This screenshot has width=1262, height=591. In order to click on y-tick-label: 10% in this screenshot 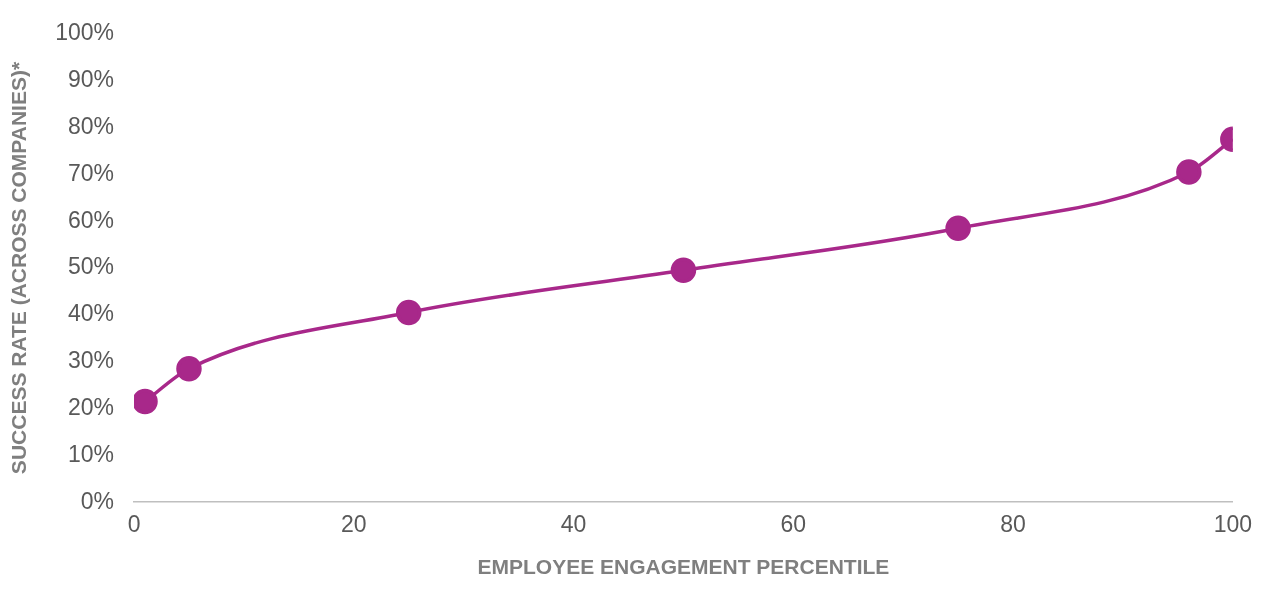, I will do `click(91, 453)`.